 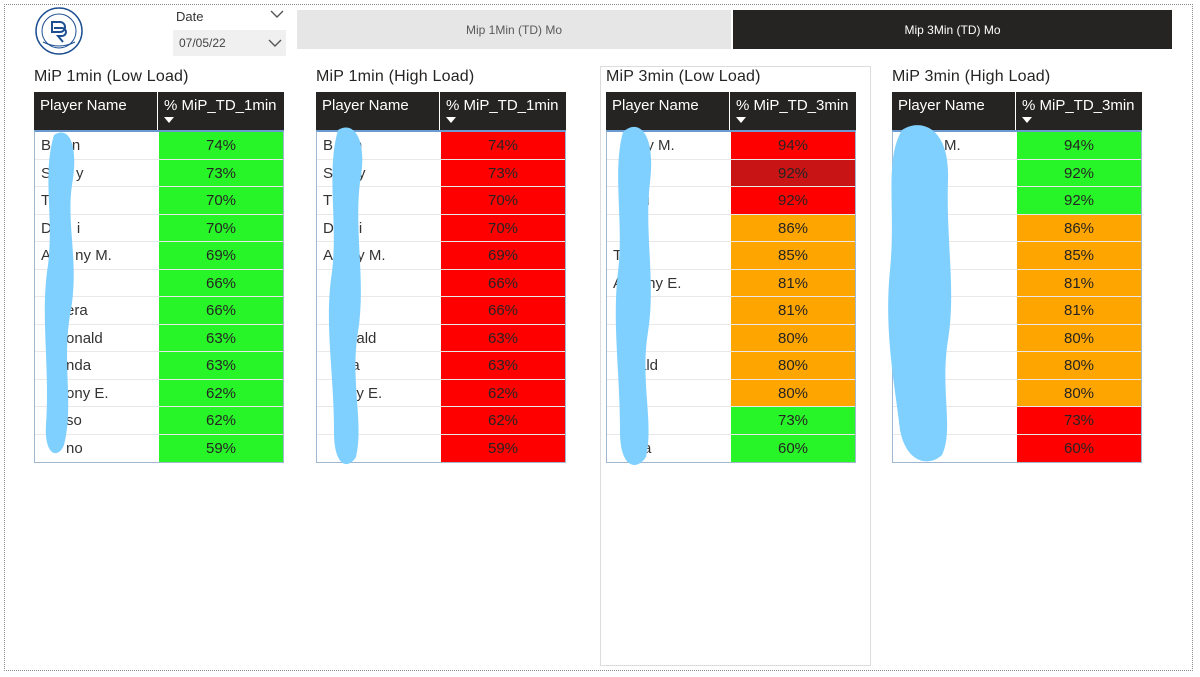 I want to click on table-row: la 63%, so click(x=441, y=366).